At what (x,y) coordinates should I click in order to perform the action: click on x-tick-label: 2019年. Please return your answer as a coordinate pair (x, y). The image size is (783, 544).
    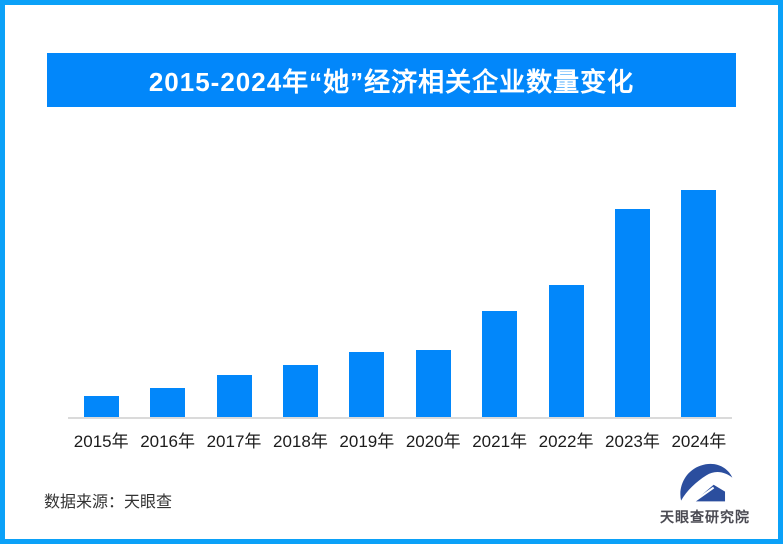
    Looking at the image, I should click on (367, 441).